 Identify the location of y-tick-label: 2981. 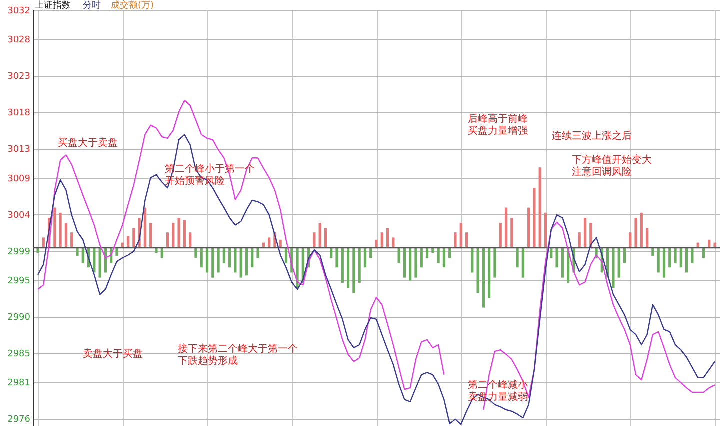
(19, 383).